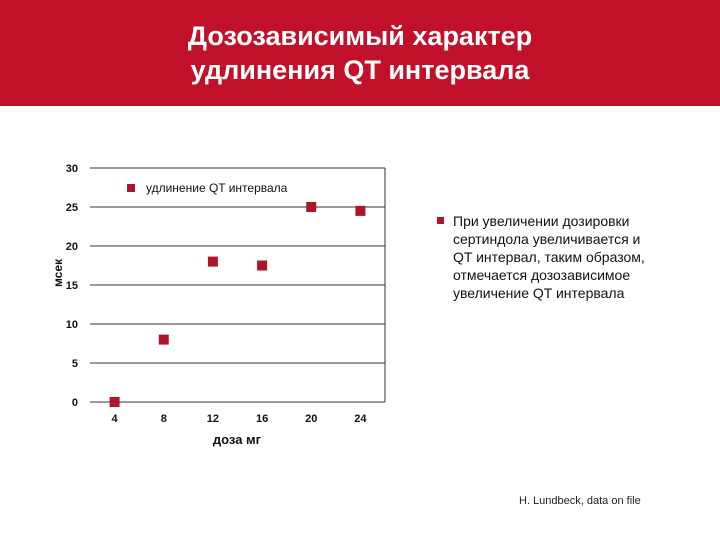 The height and width of the screenshot is (540, 720). What do you see at coordinates (360, 419) in the screenshot?
I see `x-tick-label: 24` at bounding box center [360, 419].